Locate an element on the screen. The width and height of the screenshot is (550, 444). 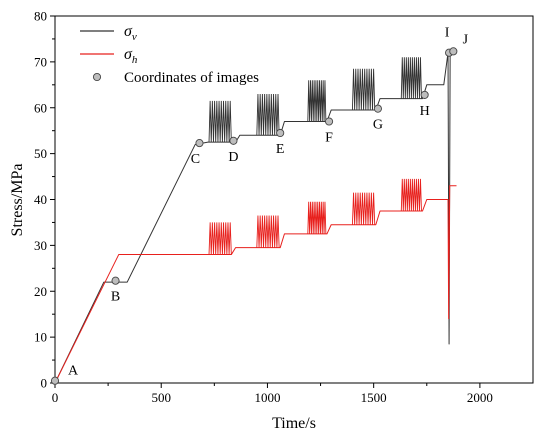
y-axis-title: Stress/MPa is located at coordinates (17, 200).